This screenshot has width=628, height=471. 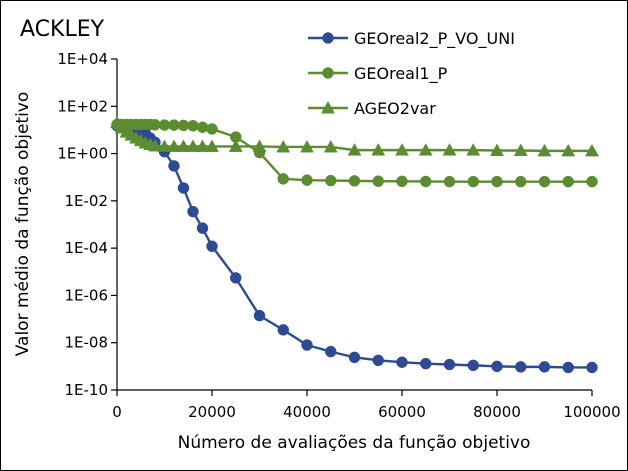 I want to click on y-tick-label: 1E+02, so click(x=82, y=106).